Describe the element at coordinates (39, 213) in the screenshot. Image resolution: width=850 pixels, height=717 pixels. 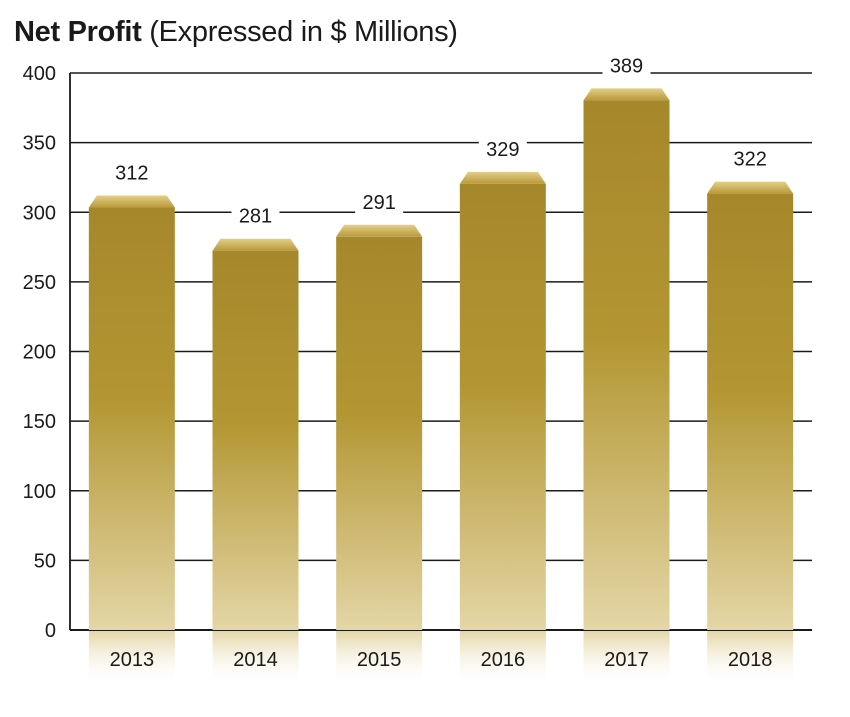
I see `y-tick-label: 300` at that location.